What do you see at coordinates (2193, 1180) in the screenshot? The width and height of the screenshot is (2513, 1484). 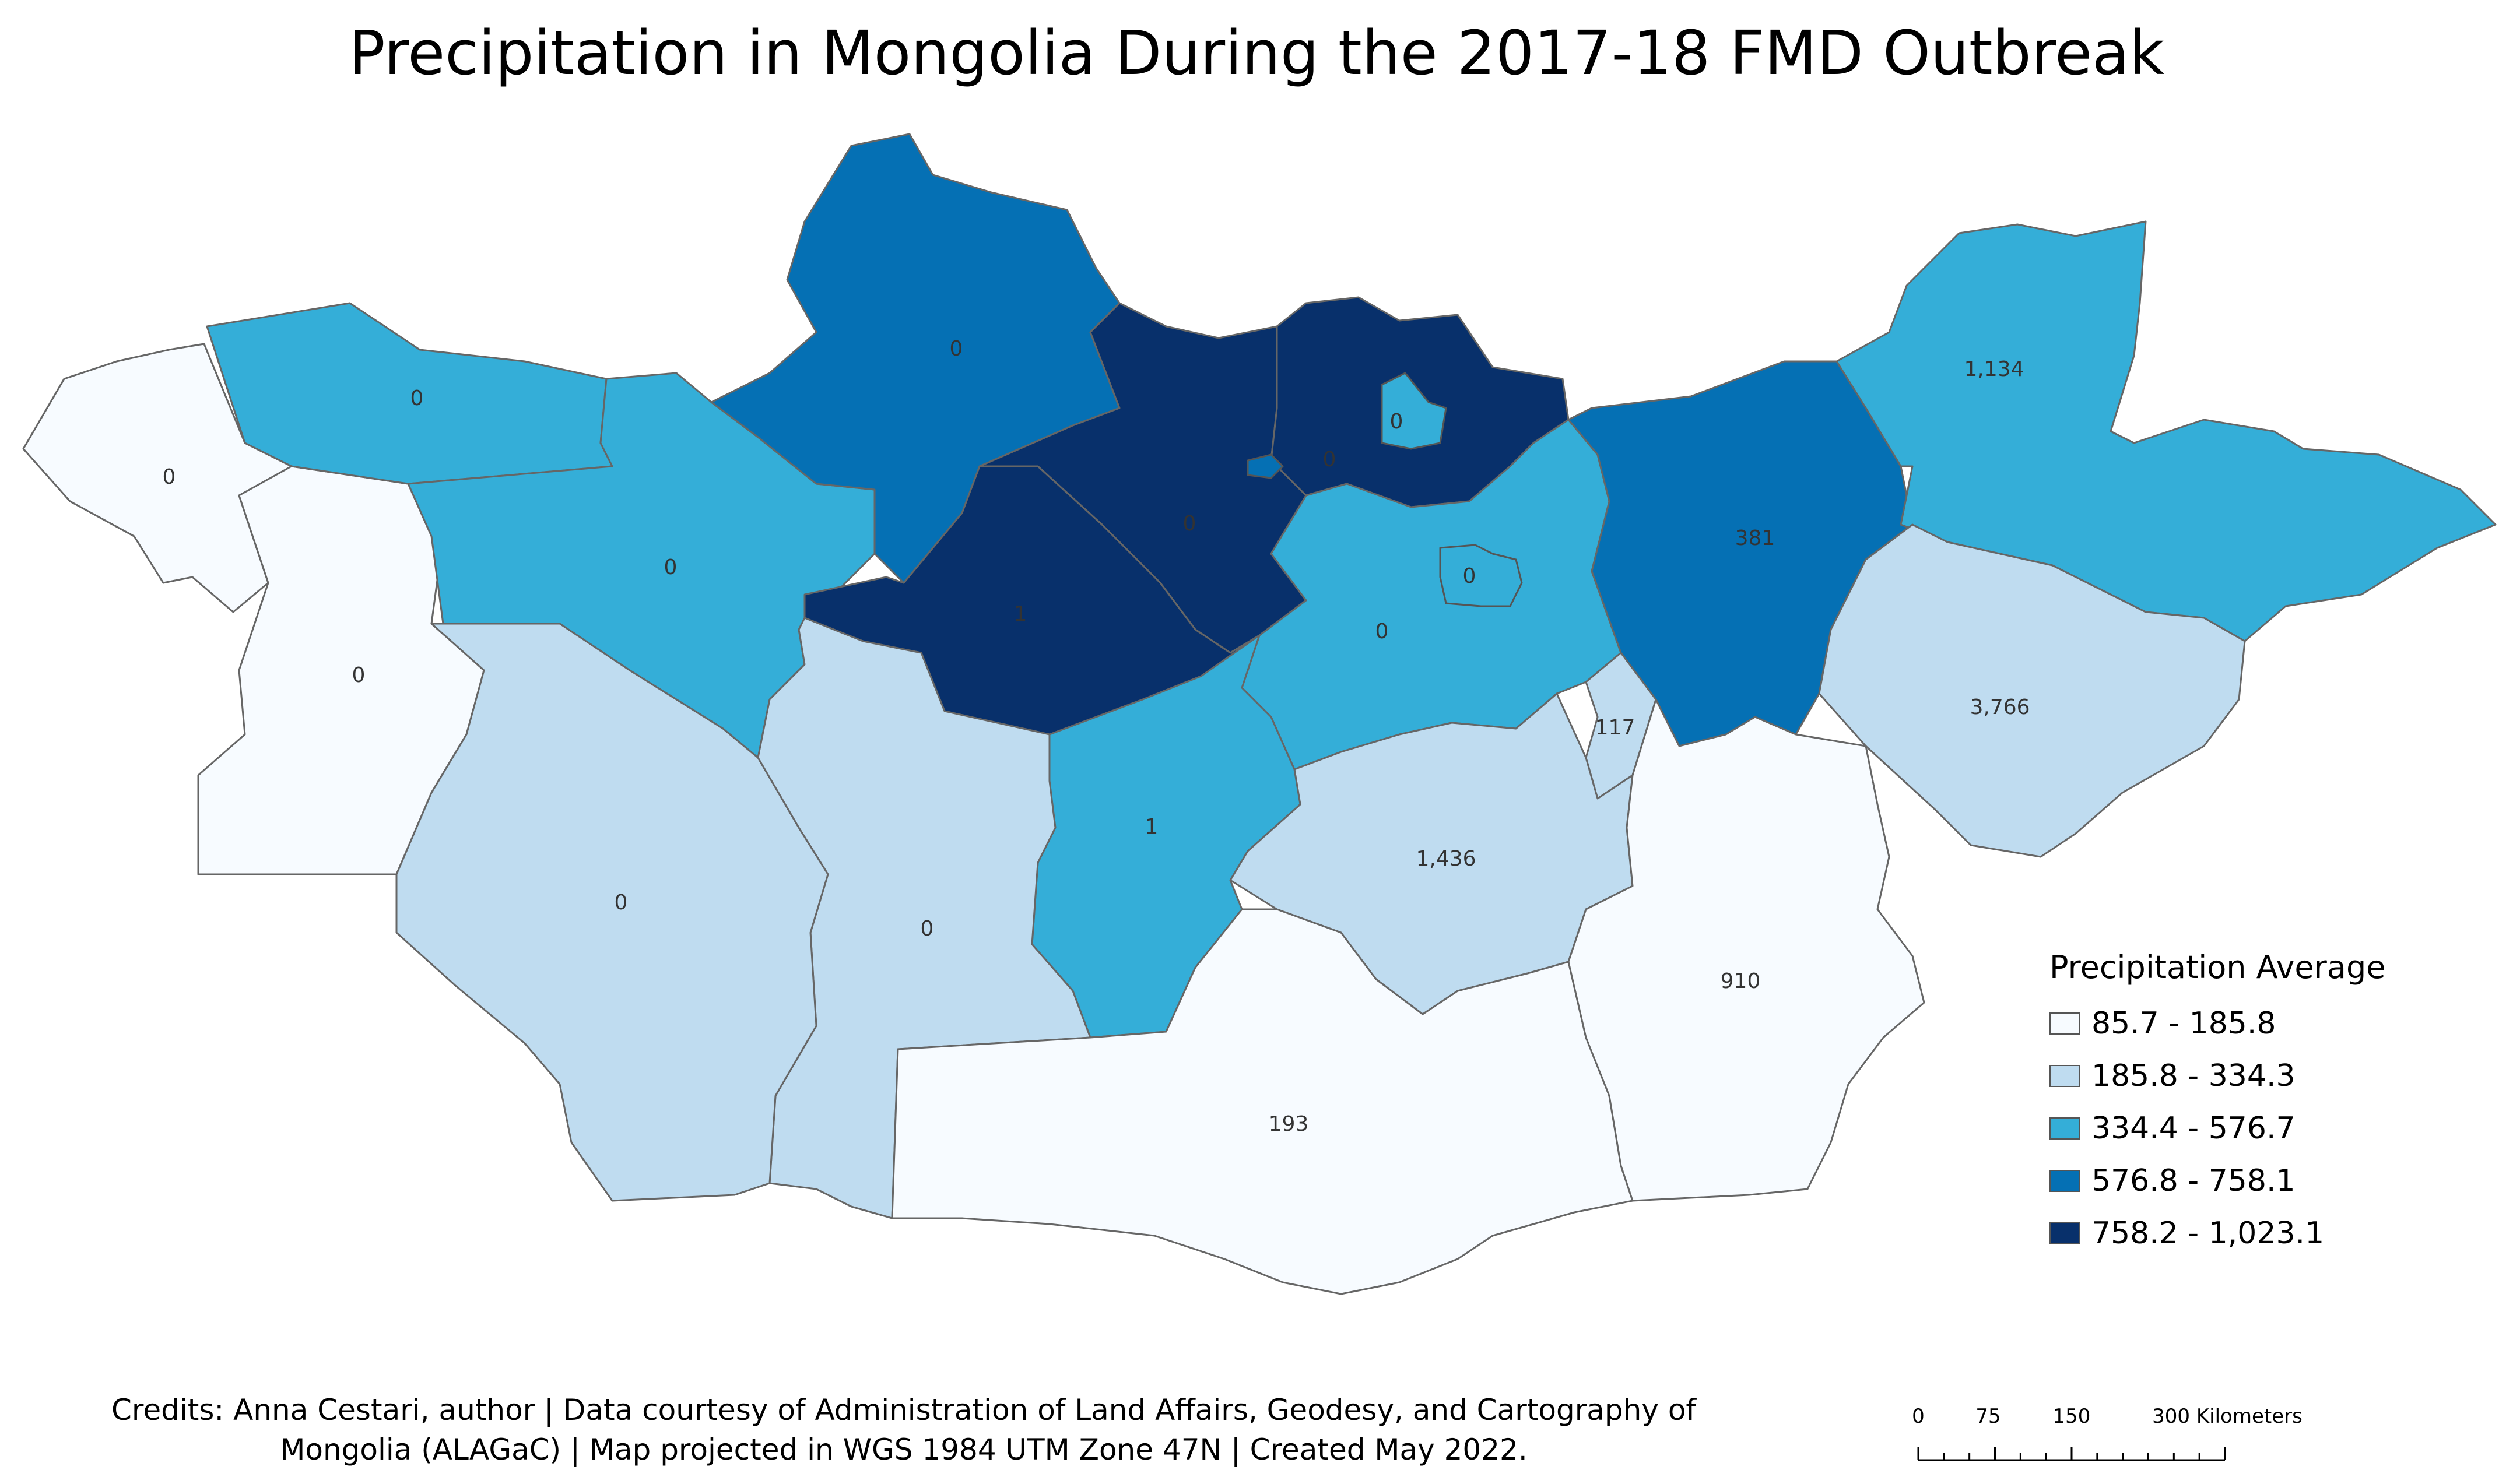 I see `legend-label: 576.8 - 758.1` at bounding box center [2193, 1180].